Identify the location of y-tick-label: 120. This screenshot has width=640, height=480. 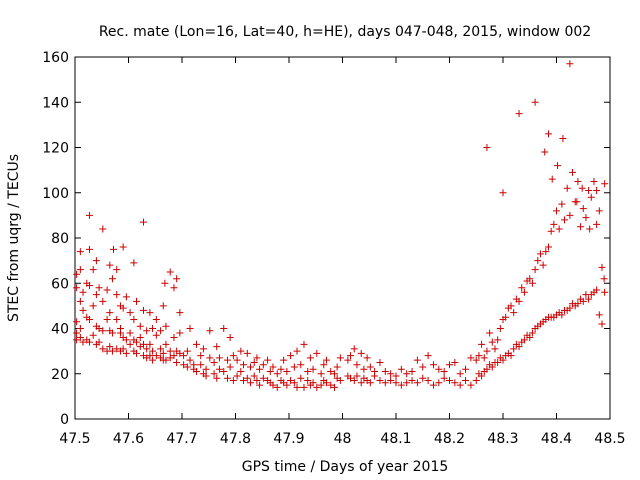
(55, 149).